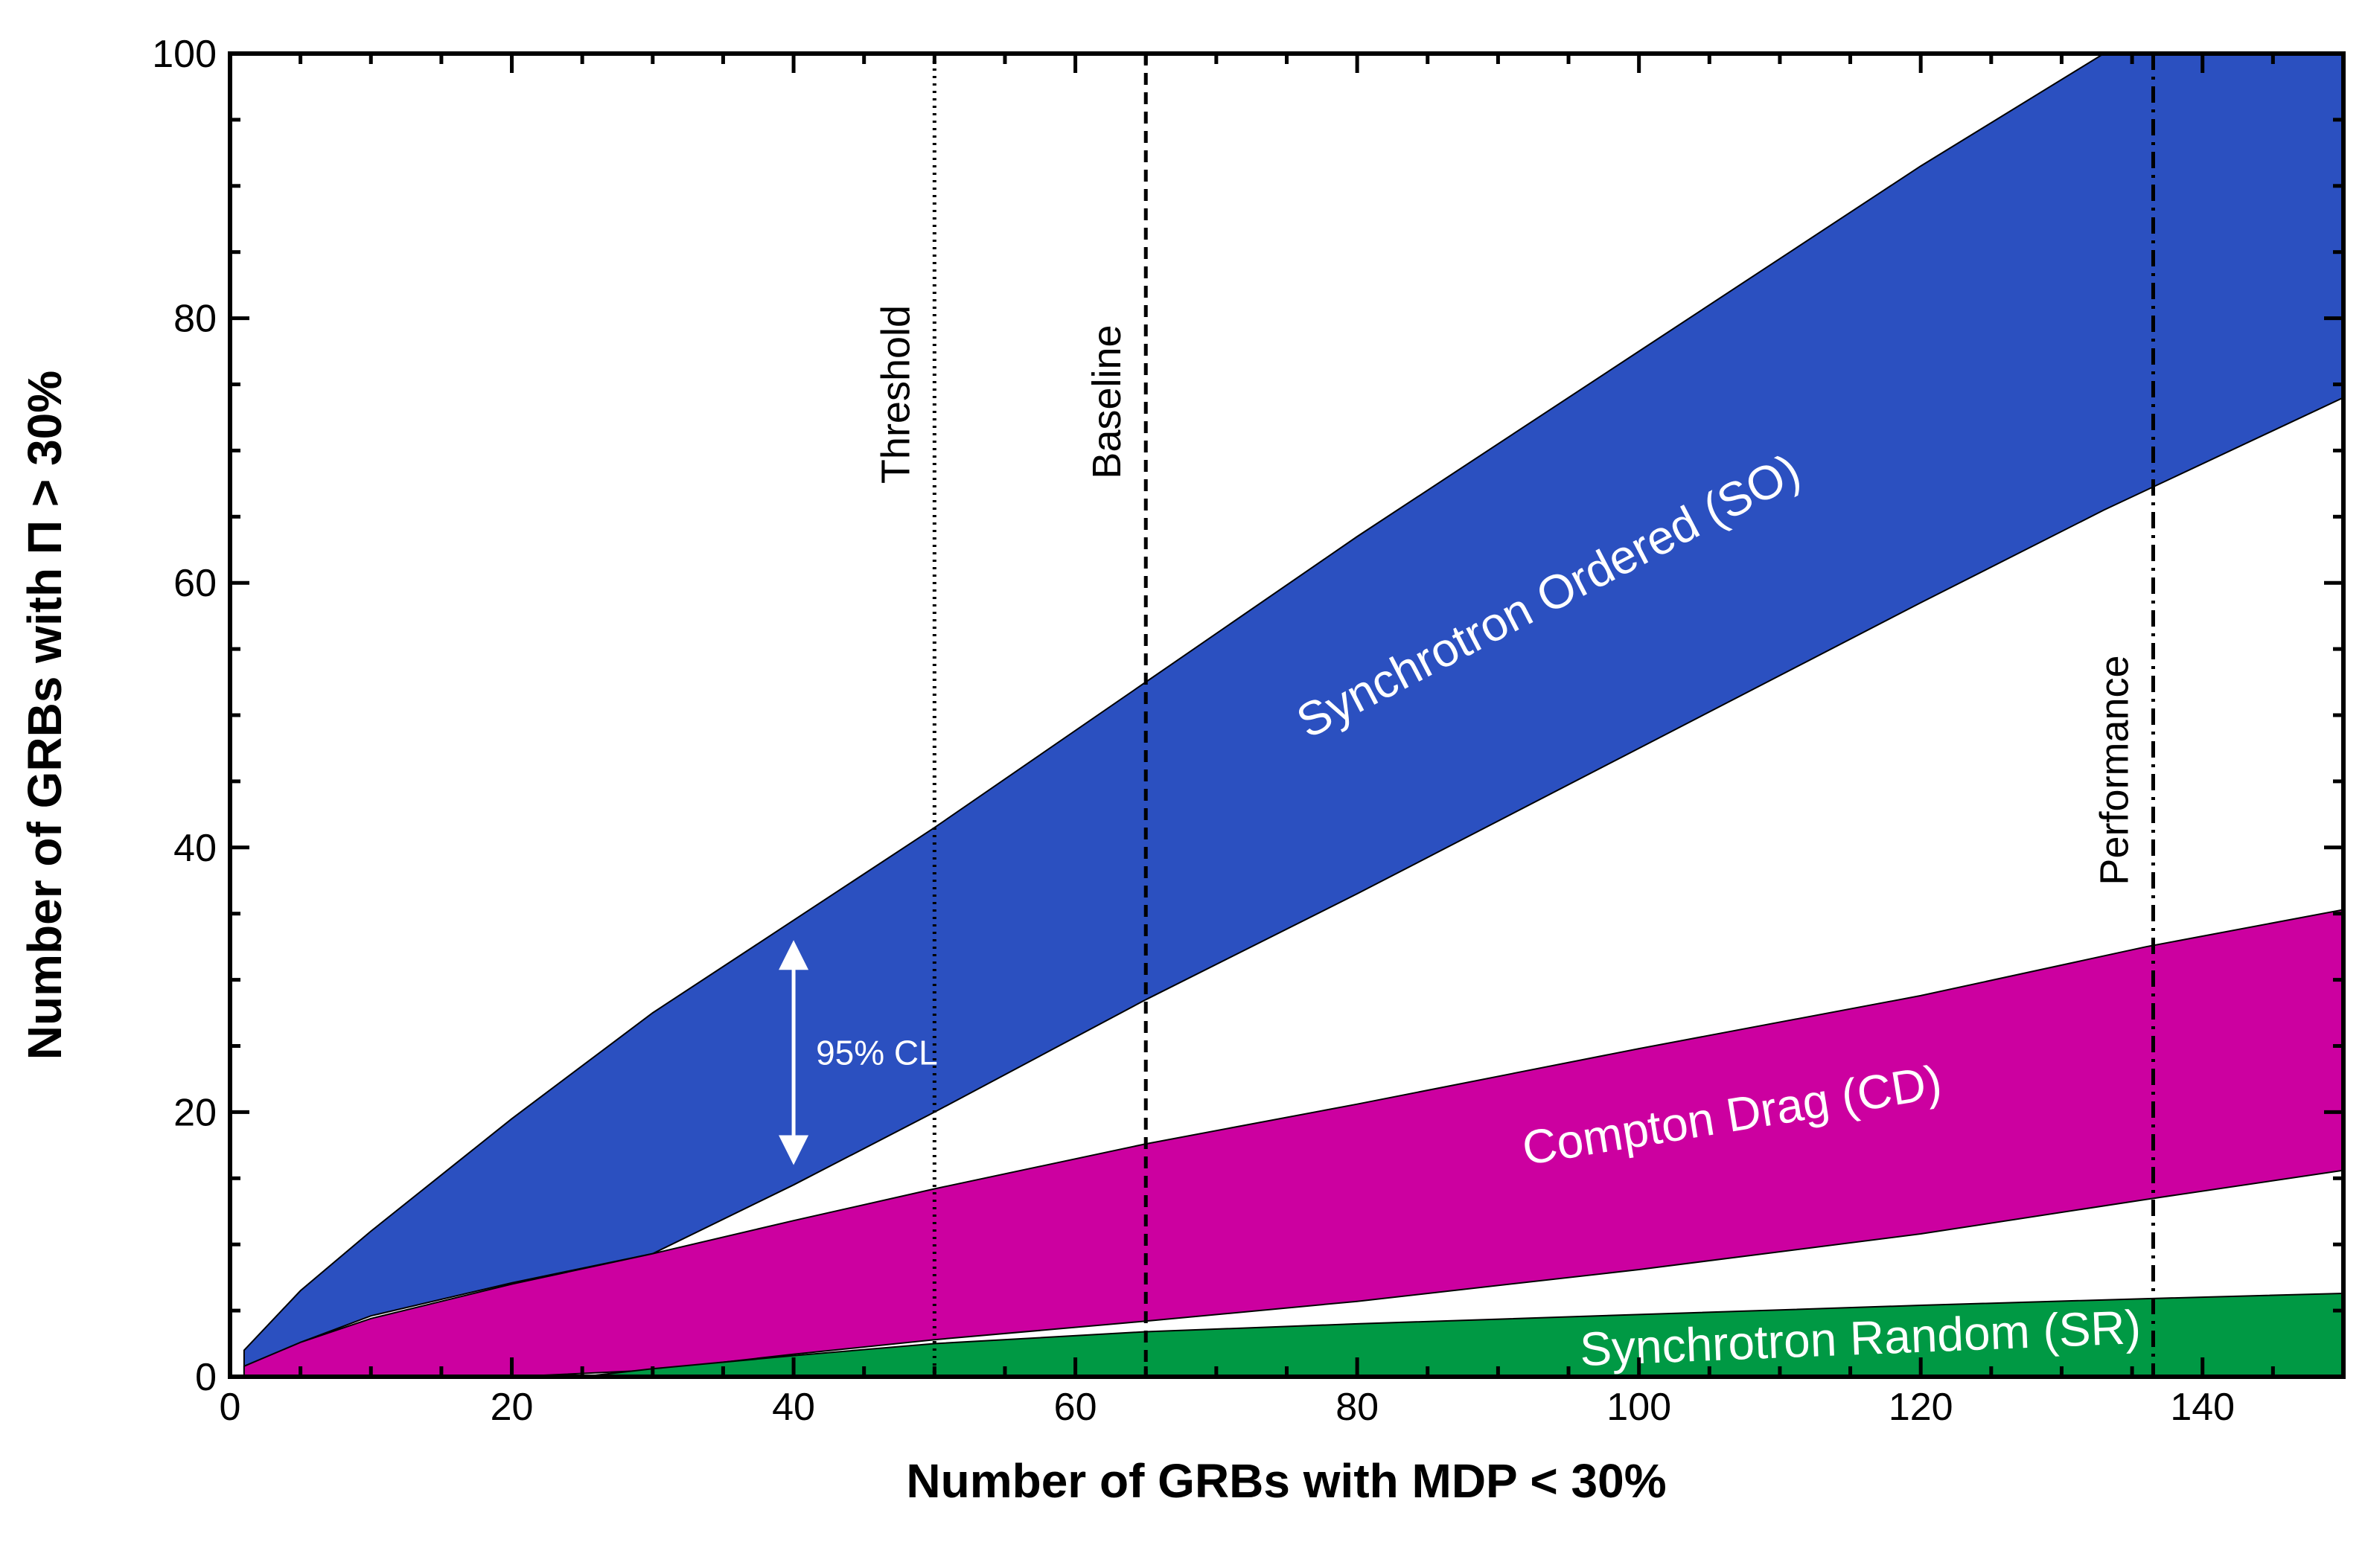 This screenshot has width=2365, height=1568. What do you see at coordinates (184, 54) in the screenshot?
I see `y-tick-label: 100` at bounding box center [184, 54].